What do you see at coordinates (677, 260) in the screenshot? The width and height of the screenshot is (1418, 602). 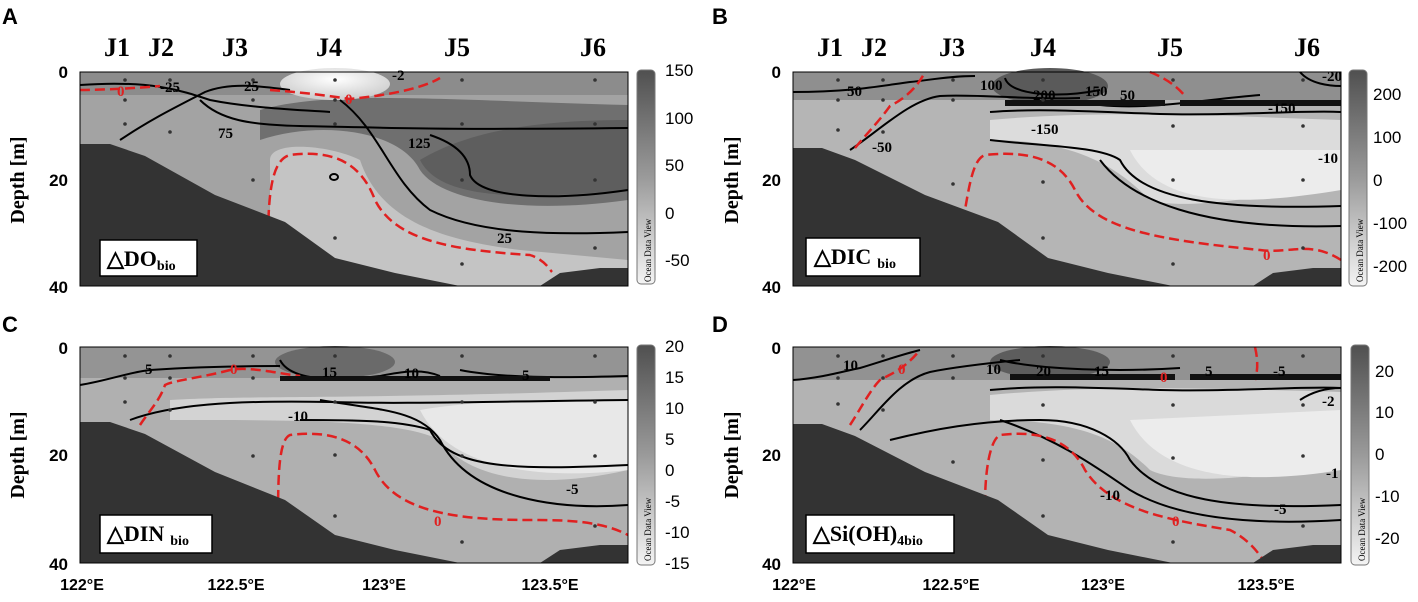 I see `colorbar-tick: -50` at bounding box center [677, 260].